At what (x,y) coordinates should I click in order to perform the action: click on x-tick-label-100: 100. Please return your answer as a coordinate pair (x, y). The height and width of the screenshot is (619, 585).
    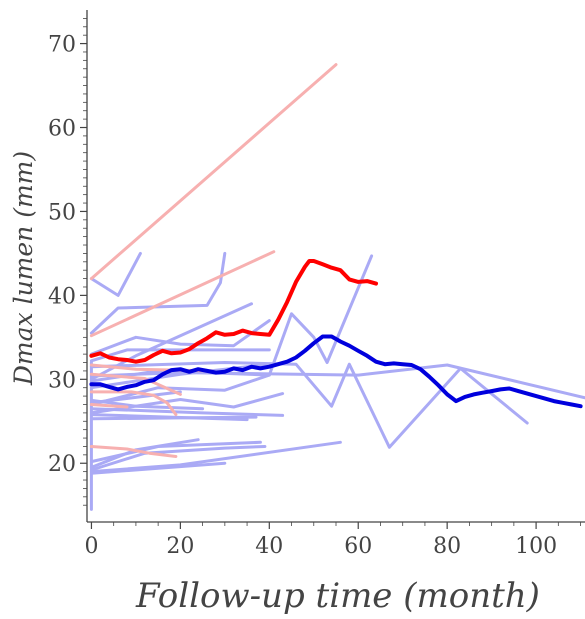
    Looking at the image, I should click on (536, 546).